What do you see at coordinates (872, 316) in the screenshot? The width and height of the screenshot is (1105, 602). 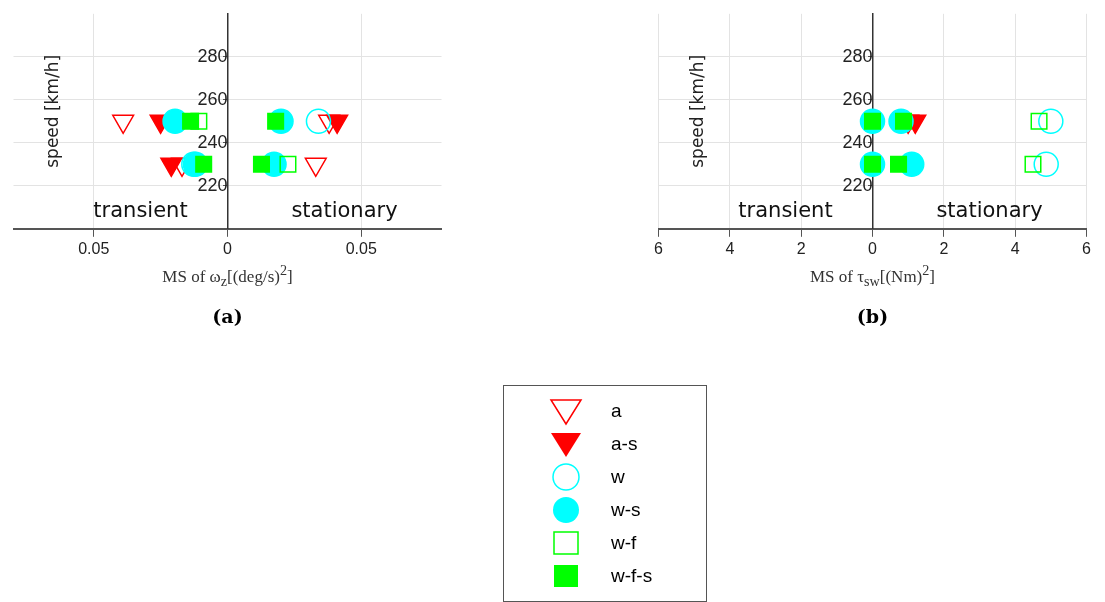 I see `text: (b)` at bounding box center [872, 316].